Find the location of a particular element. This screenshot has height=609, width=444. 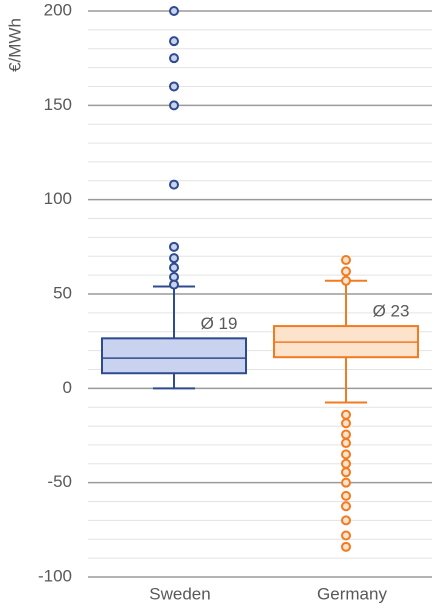

mean-label: Ø 23 is located at coordinates (391, 311).